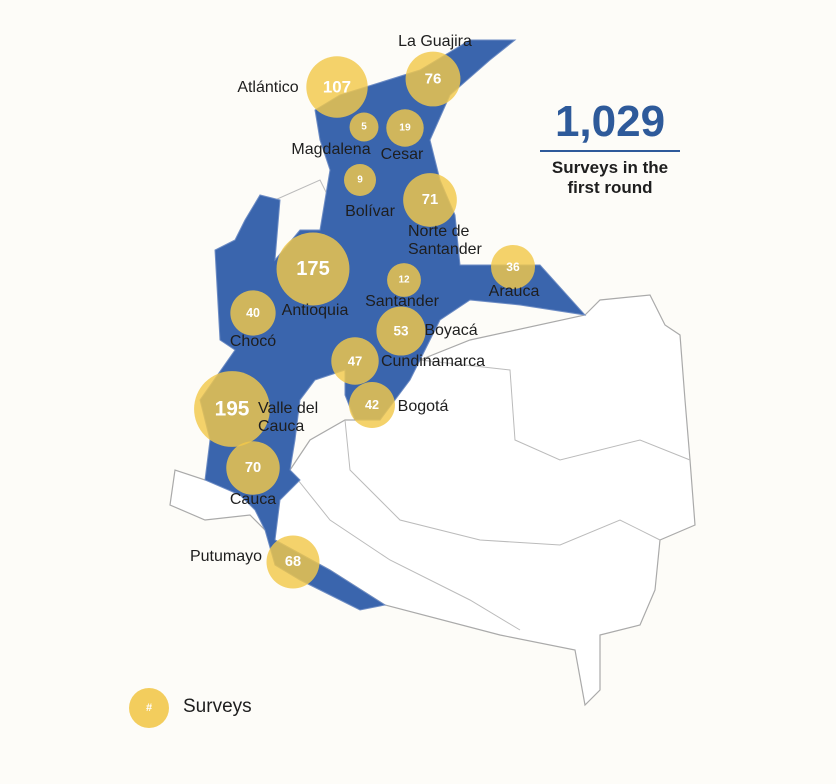  What do you see at coordinates (445, 240) in the screenshot?
I see `region-label: Norte de Santander` at bounding box center [445, 240].